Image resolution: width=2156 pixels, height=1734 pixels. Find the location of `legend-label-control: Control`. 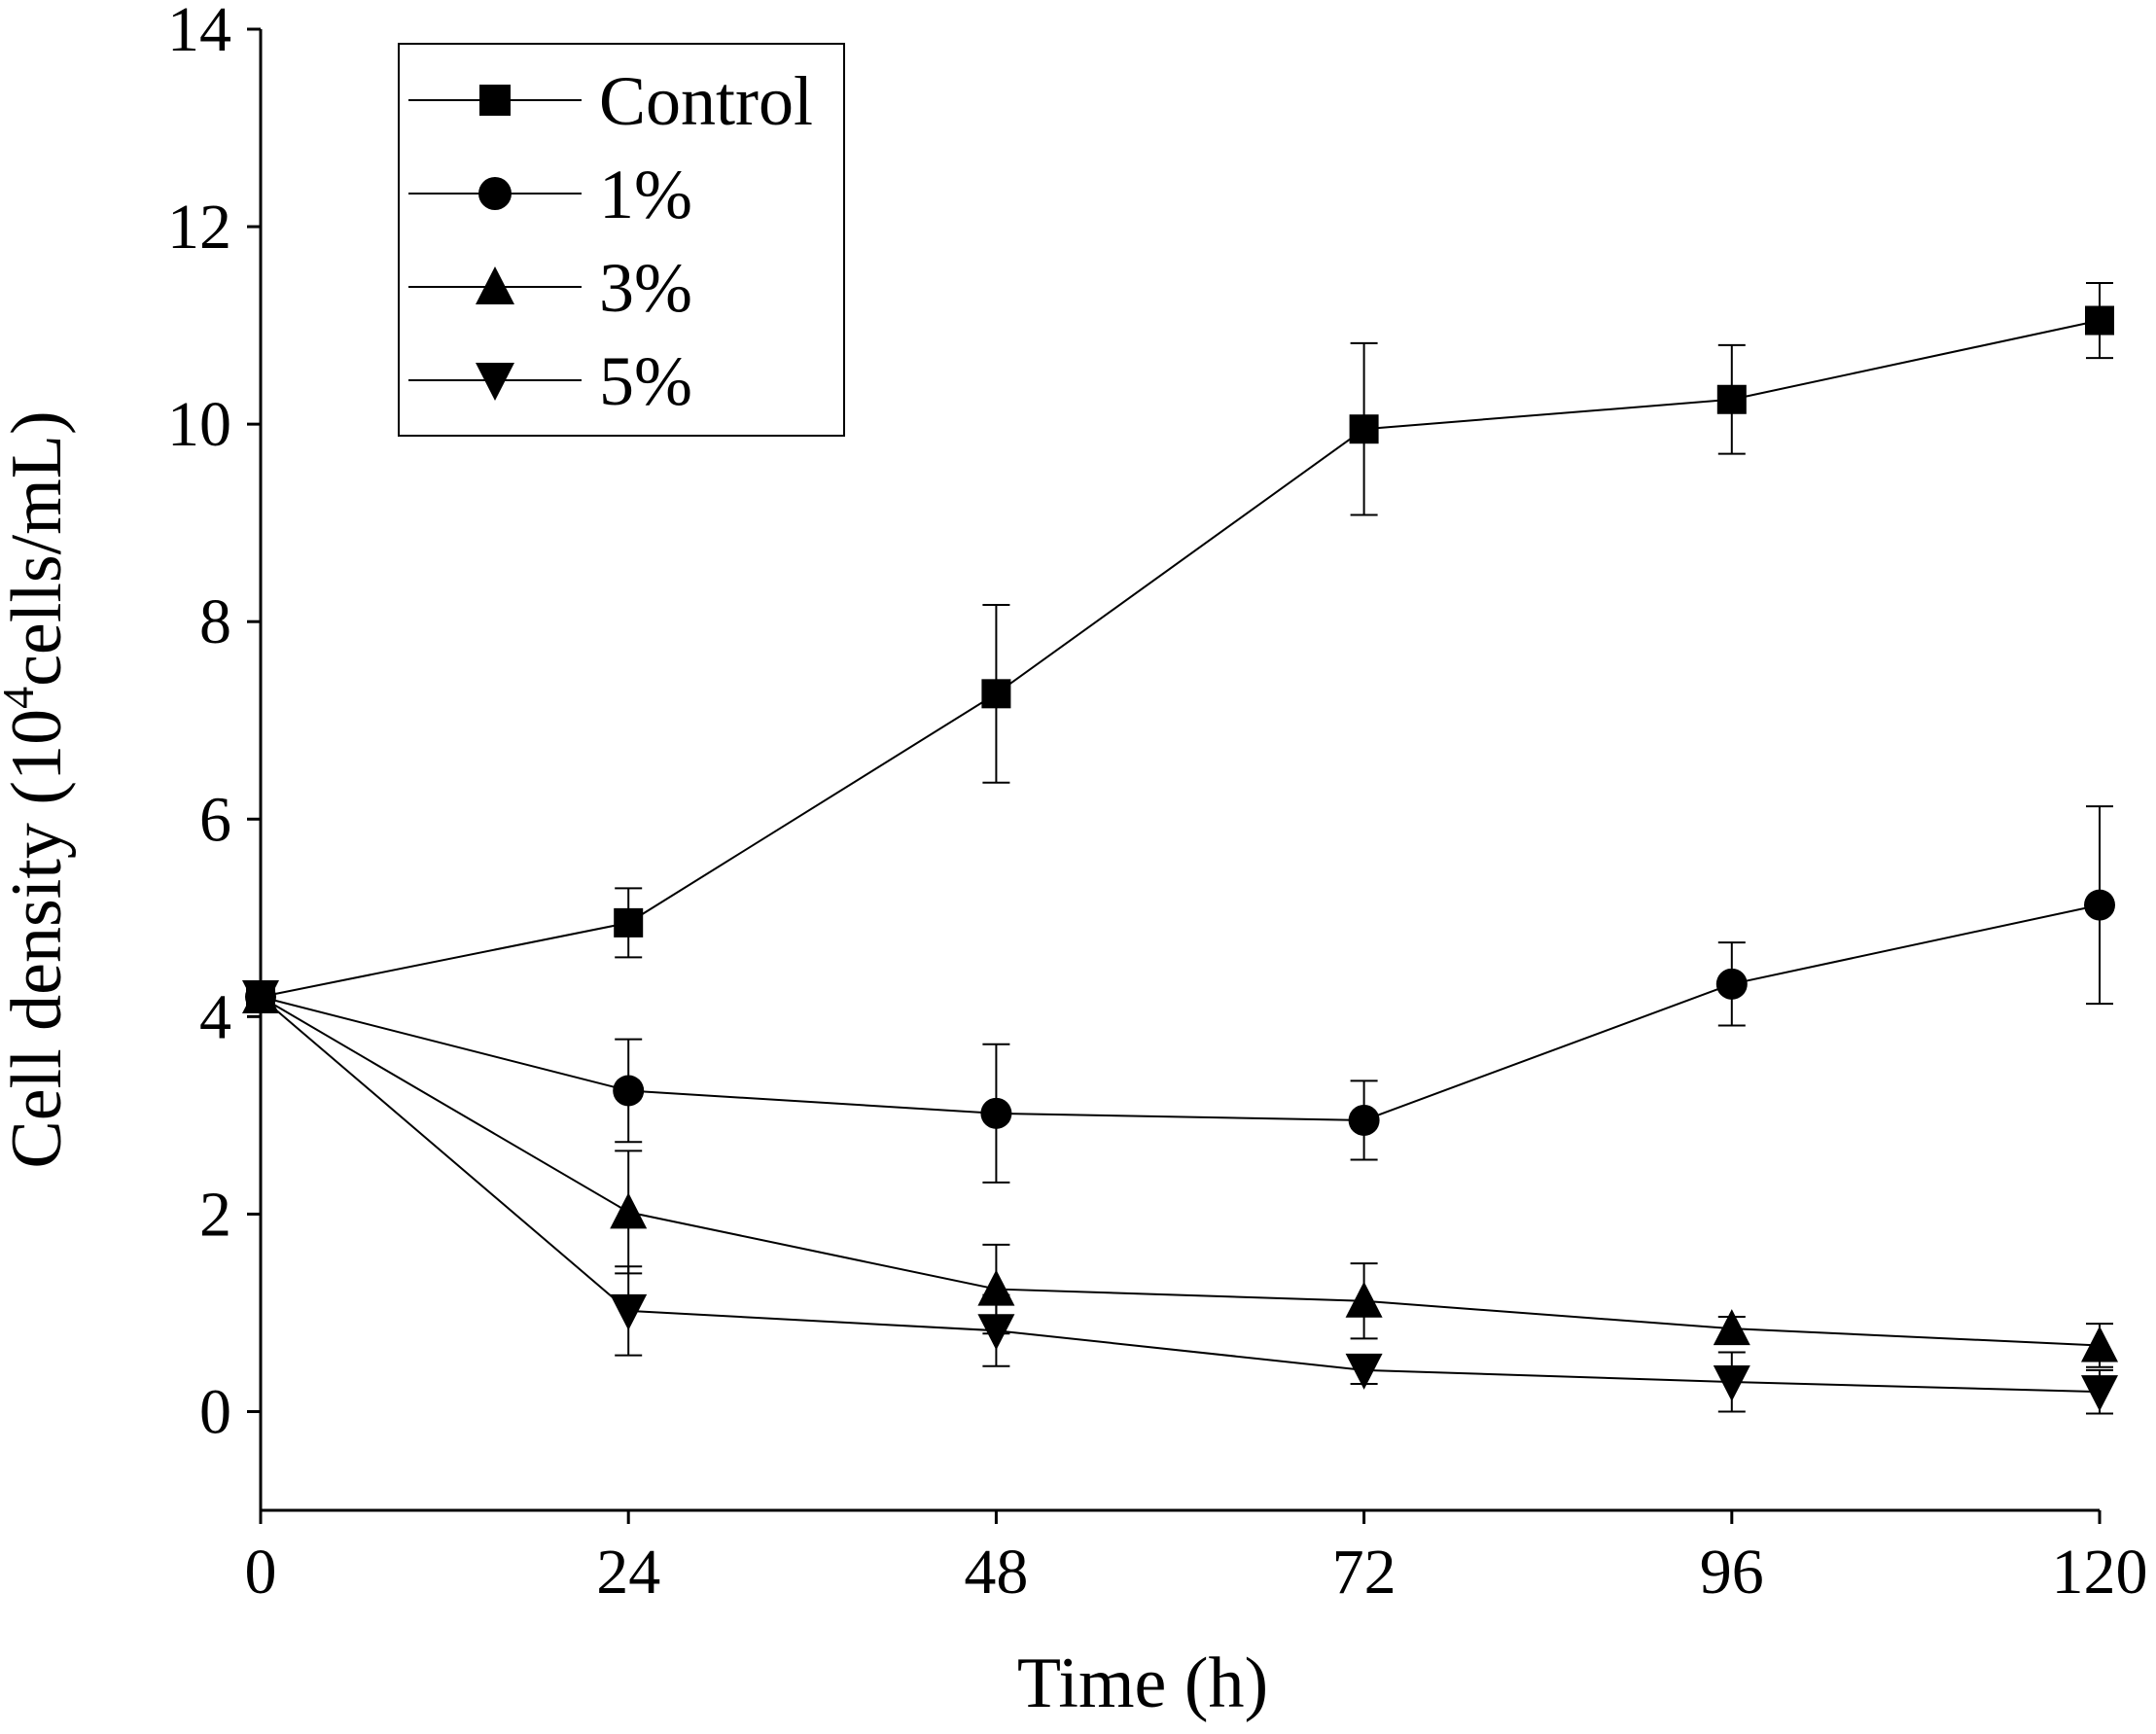

legend-label-control: Control is located at coordinates (706, 101).